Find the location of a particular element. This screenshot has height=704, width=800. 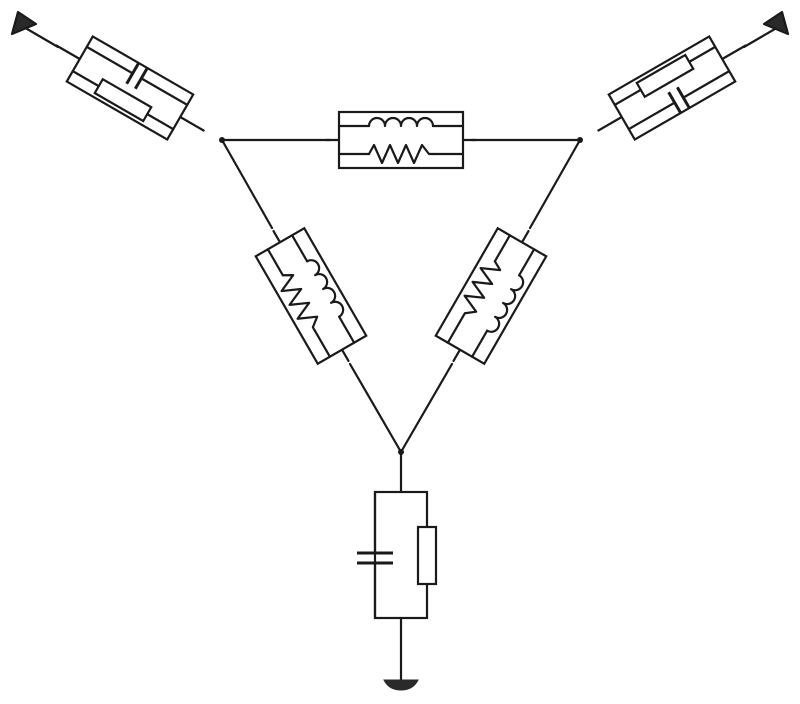

left-rl-branch is located at coordinates (311, 296).